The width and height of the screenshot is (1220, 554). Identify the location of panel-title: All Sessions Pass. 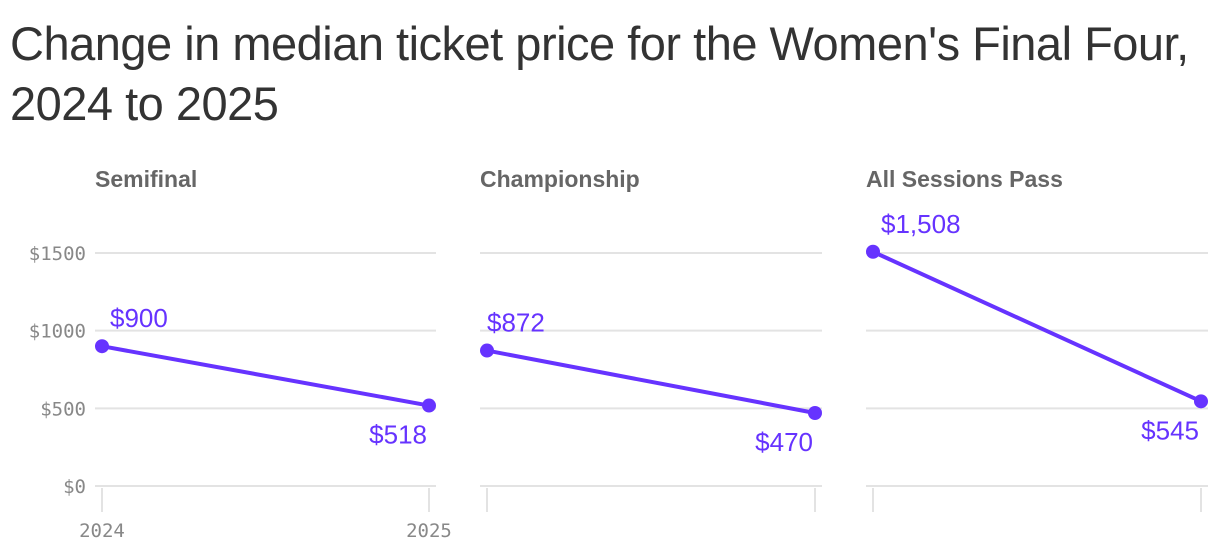
(964, 179).